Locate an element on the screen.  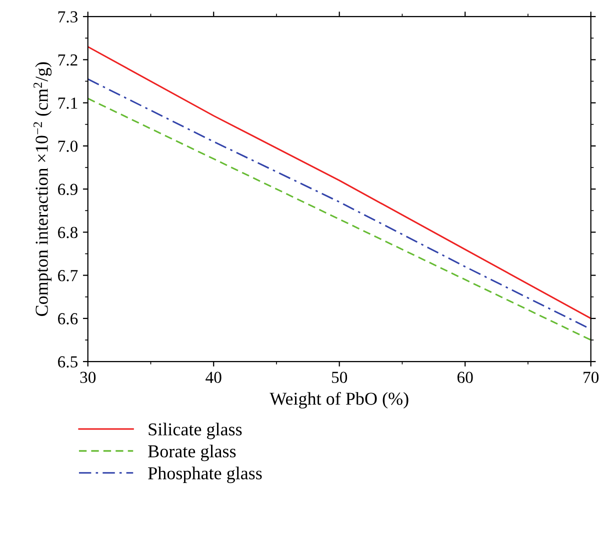
legend-label: Silicate glass is located at coordinates (195, 431).